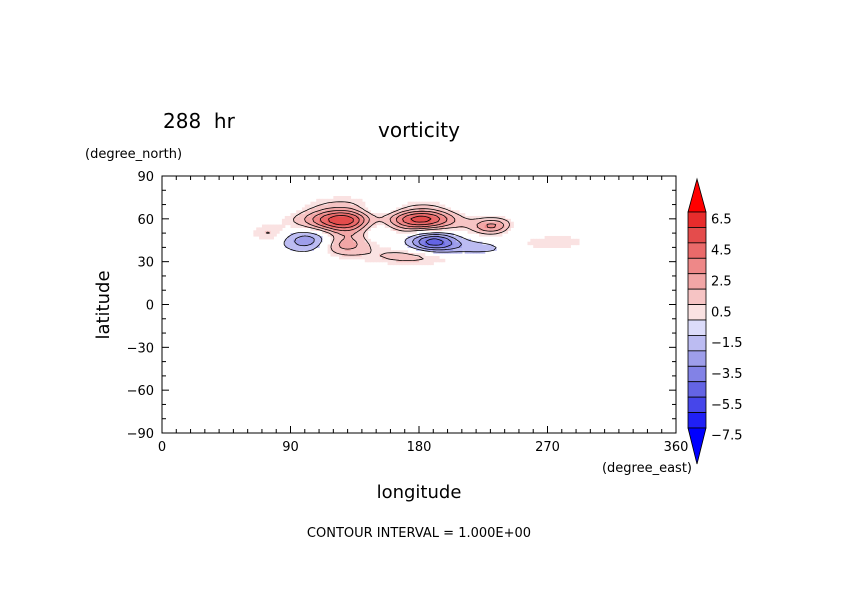 The height and width of the screenshot is (595, 842). Describe the element at coordinates (721, 312) in the screenshot. I see `colorbar-label: 0.5` at that location.